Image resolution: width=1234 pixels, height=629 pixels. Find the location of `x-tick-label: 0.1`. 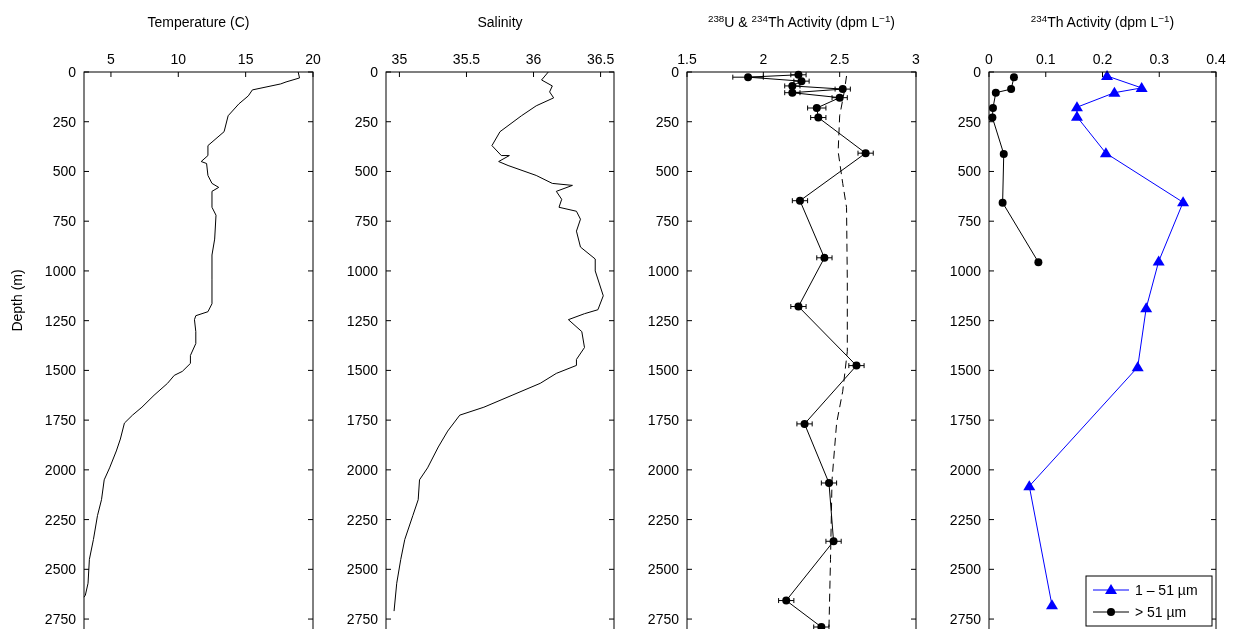

x-tick-label: 0.1 is located at coordinates (1046, 59).